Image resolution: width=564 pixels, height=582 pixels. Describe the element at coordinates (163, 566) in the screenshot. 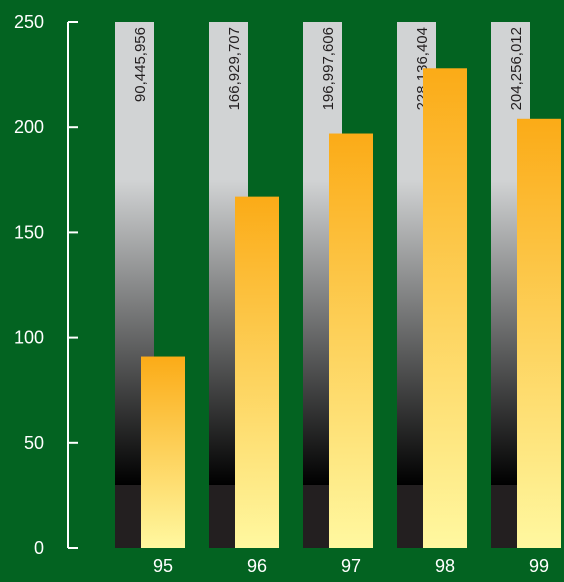

I see `x-tick-label: 95` at that location.